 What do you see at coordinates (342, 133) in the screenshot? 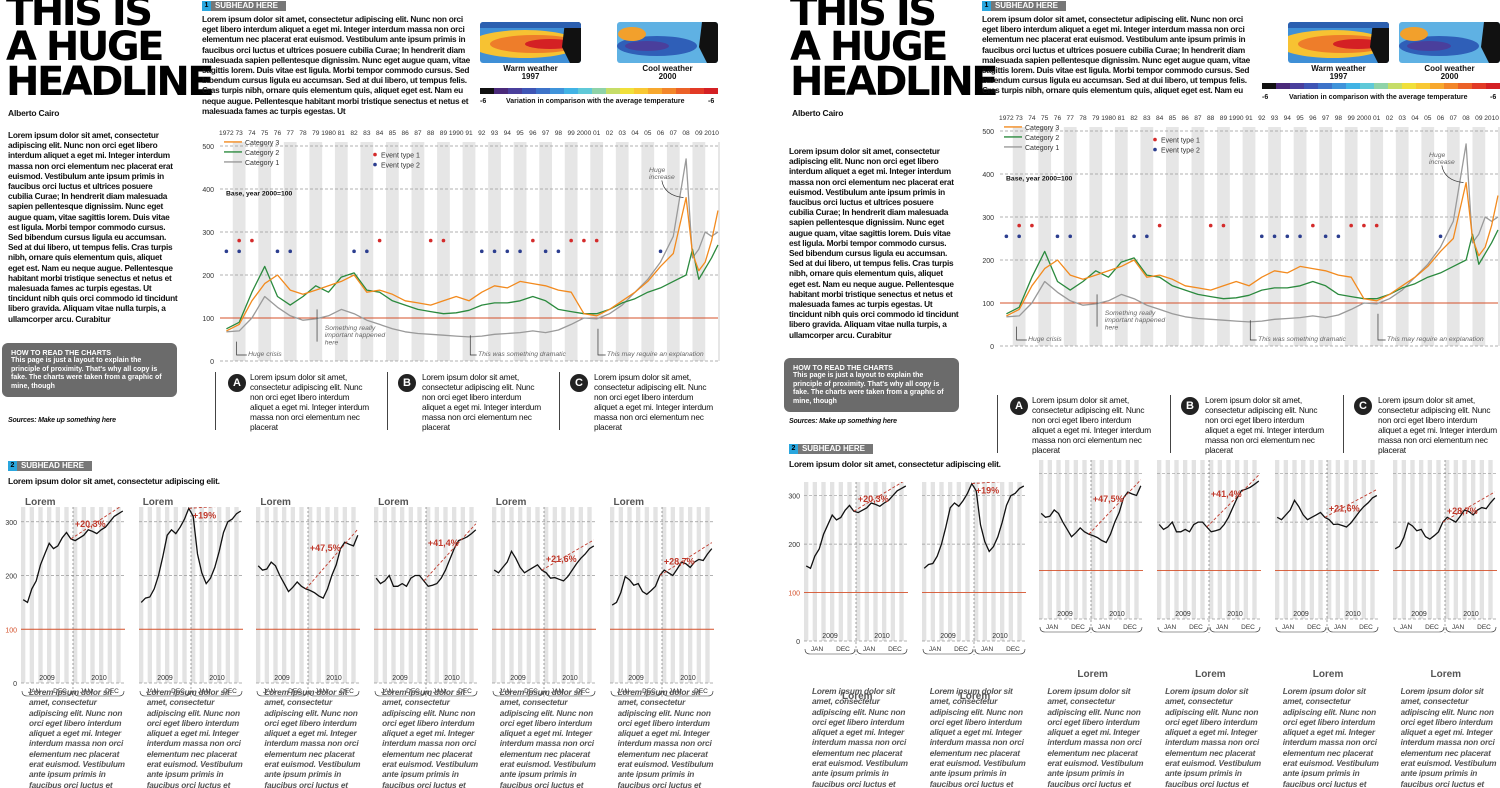
I see `x-tick-label: 81` at bounding box center [342, 133].